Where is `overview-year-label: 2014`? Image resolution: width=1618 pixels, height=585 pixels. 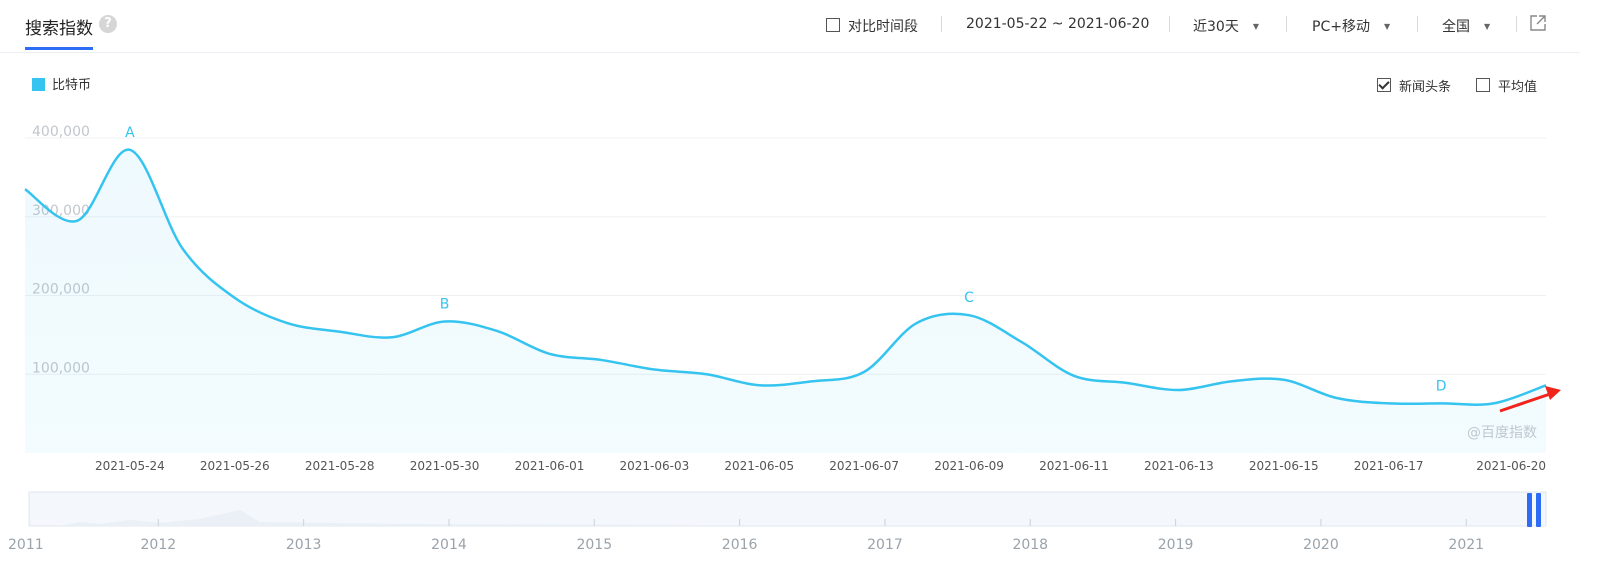 overview-year-label: 2014 is located at coordinates (449, 545).